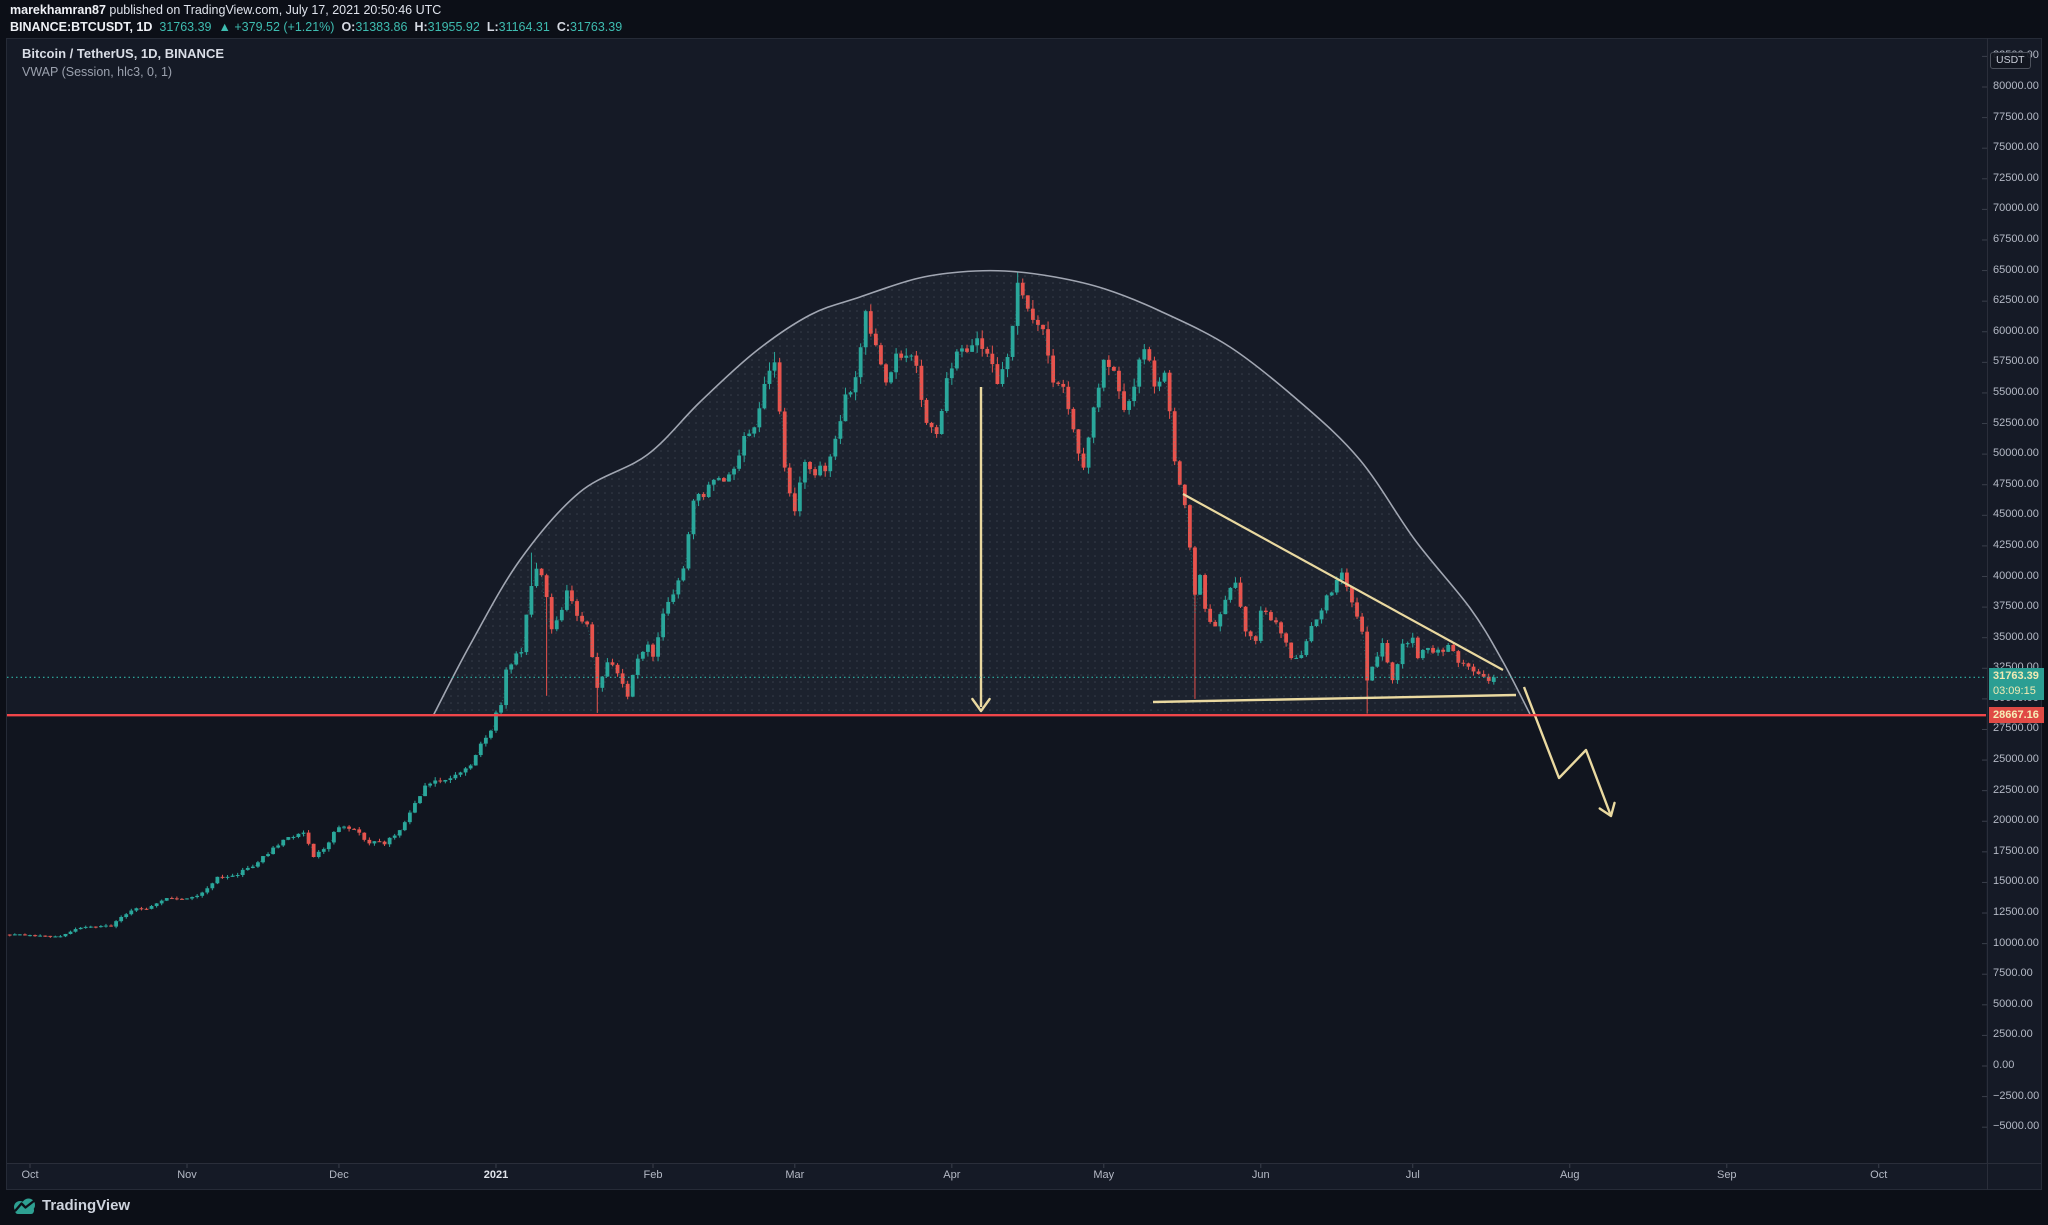  I want to click on price-tick-label: 62500.00, so click(2016, 300).